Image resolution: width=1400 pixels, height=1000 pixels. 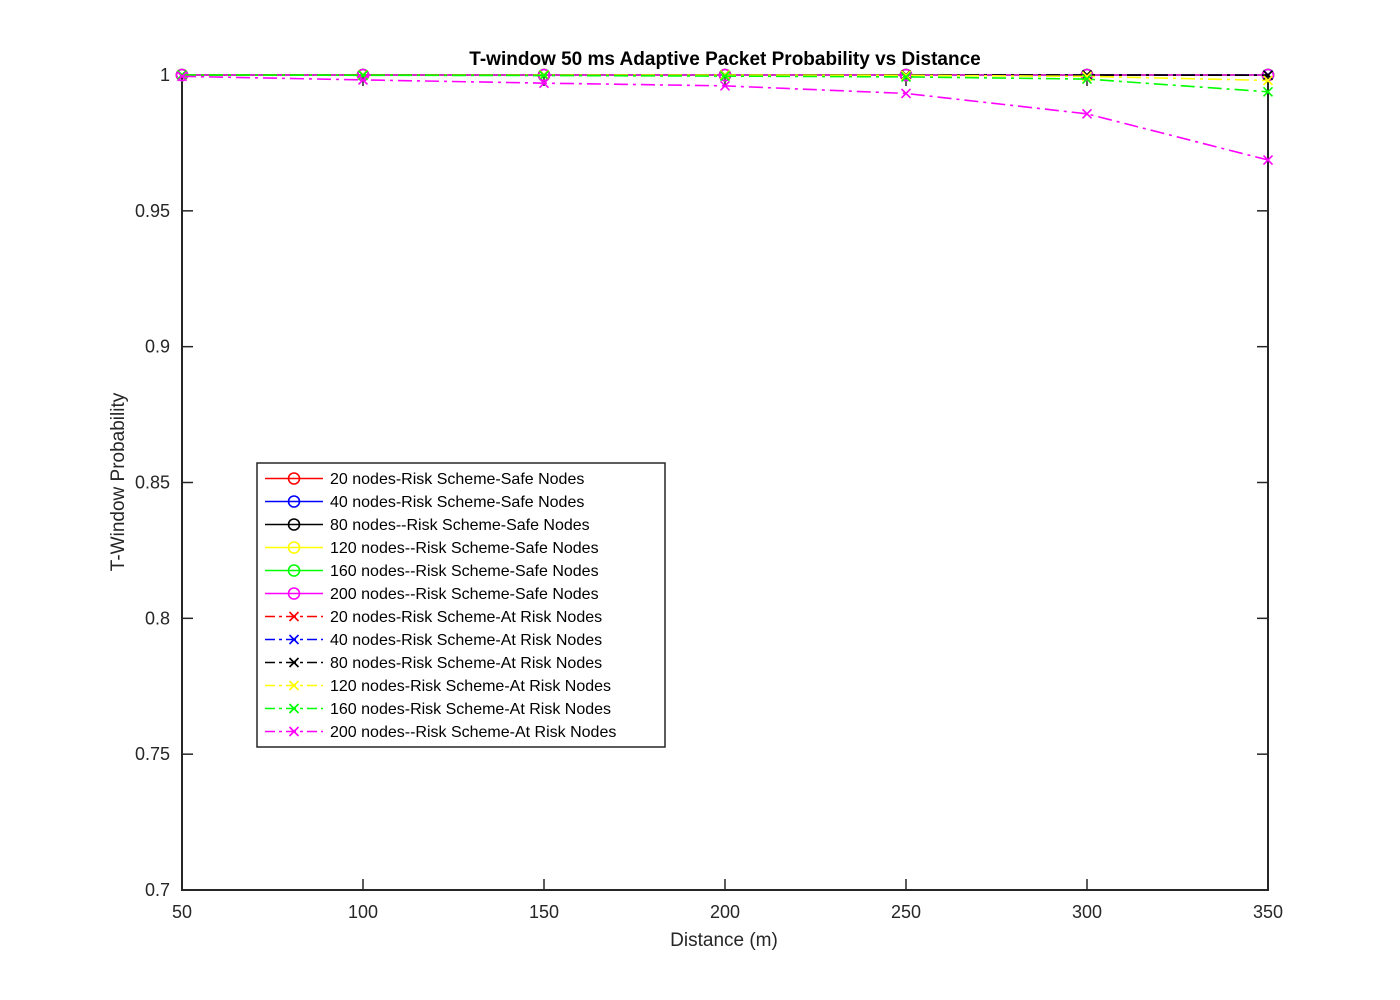 I want to click on legend-label: 20 nodes-Risk Scheme-Safe Nodes, so click(x=457, y=479).